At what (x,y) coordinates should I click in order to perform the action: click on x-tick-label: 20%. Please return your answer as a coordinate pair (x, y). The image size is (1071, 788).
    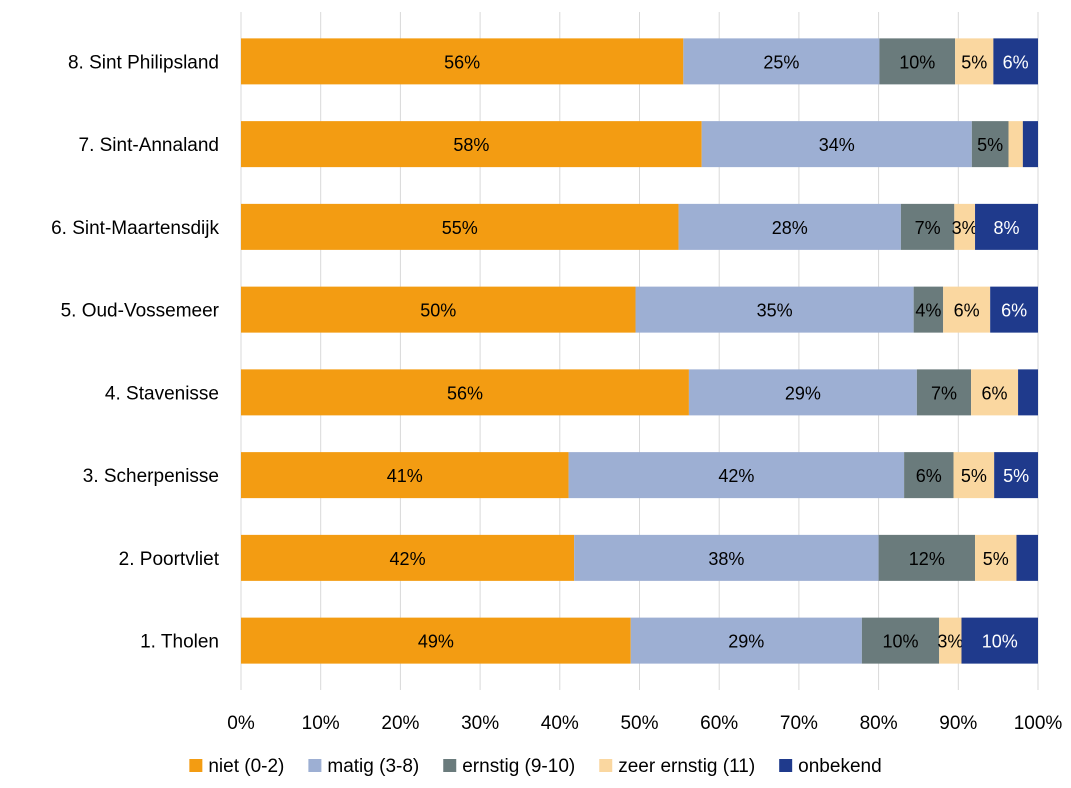
    Looking at the image, I should click on (400, 723).